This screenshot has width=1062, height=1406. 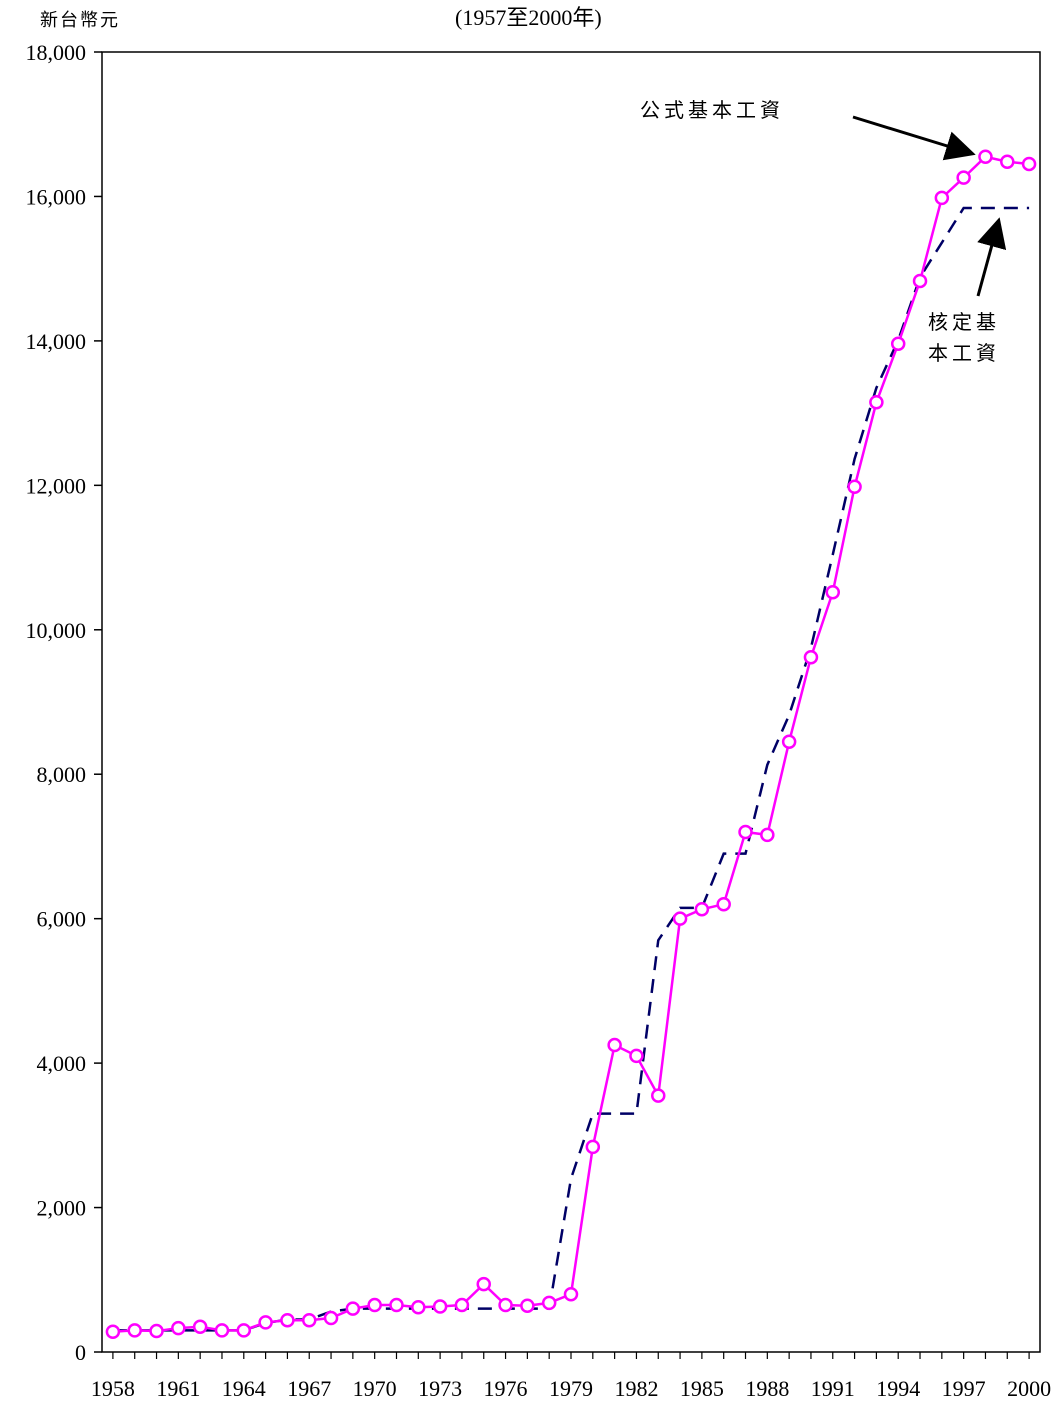 I want to click on x-tick-label: 1964, so click(x=244, y=1388).